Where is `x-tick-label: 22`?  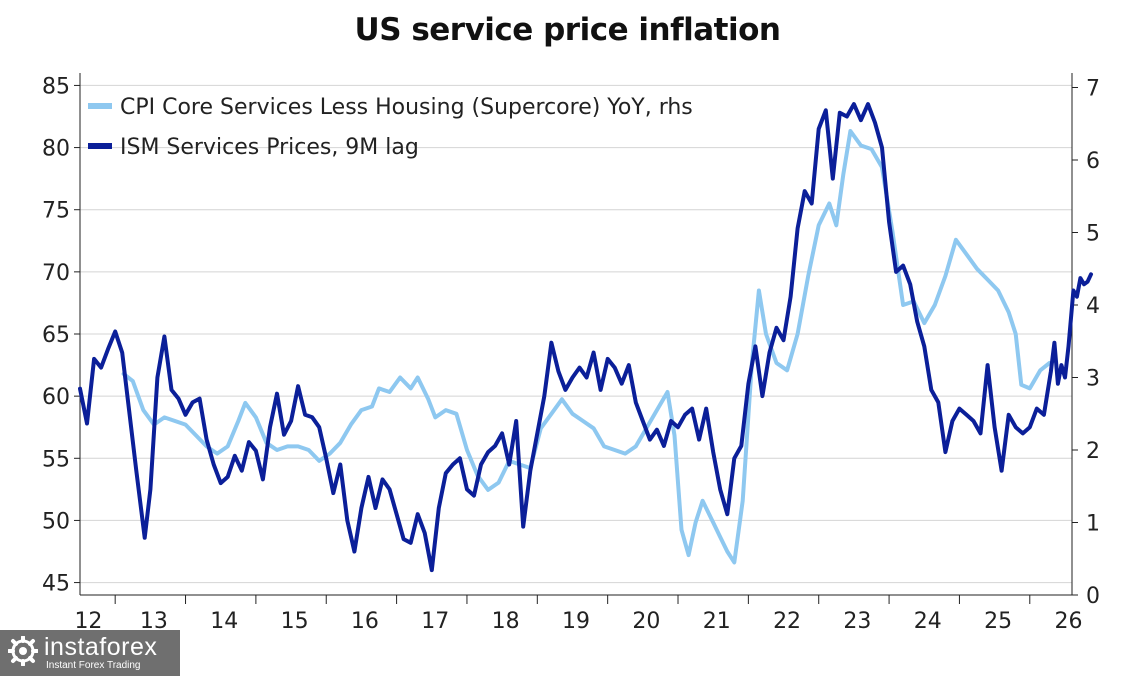
x-tick-label: 22 is located at coordinates (787, 621).